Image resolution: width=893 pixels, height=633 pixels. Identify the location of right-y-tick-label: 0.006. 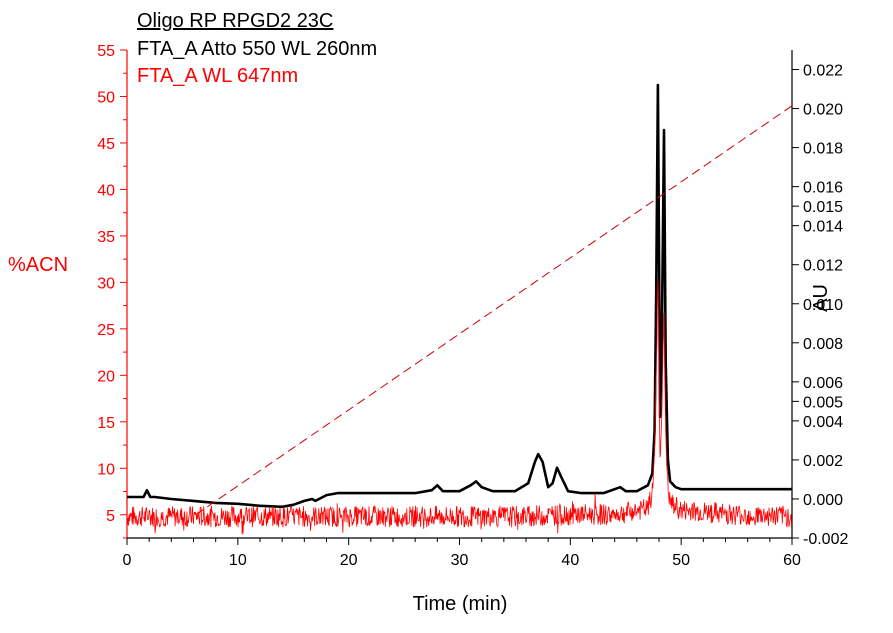
(823, 383).